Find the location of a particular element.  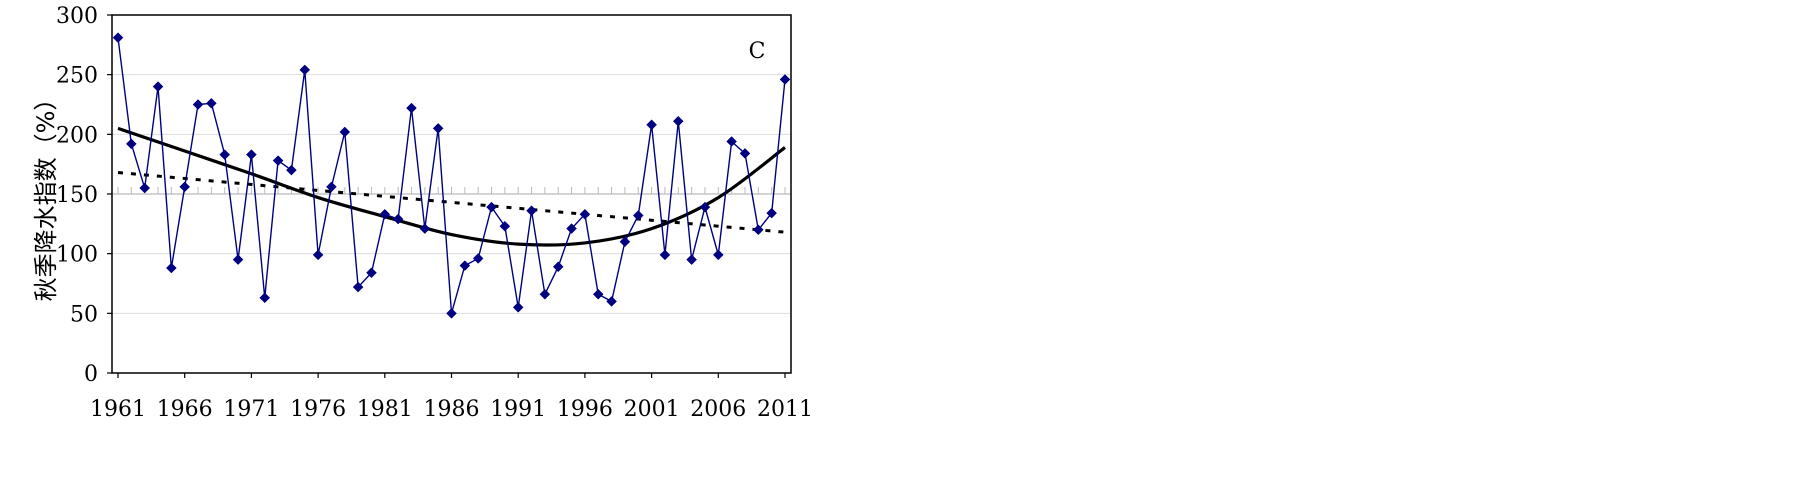

x-tick-label: 1986 is located at coordinates (452, 409).